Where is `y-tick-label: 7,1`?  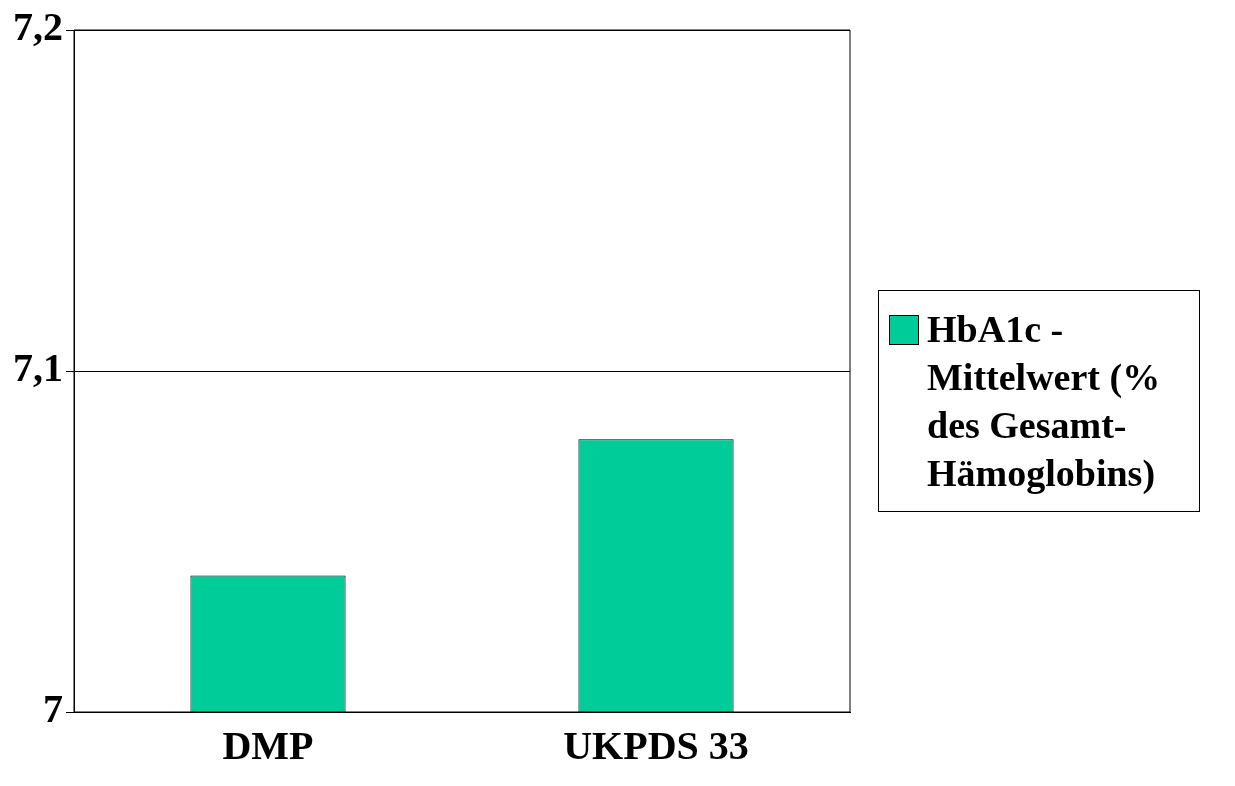 y-tick-label: 7,1 is located at coordinates (38, 368).